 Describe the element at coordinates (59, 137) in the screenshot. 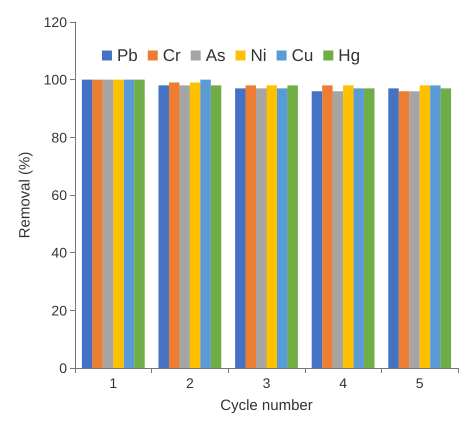

I see `y-tick-label: 80` at that location.